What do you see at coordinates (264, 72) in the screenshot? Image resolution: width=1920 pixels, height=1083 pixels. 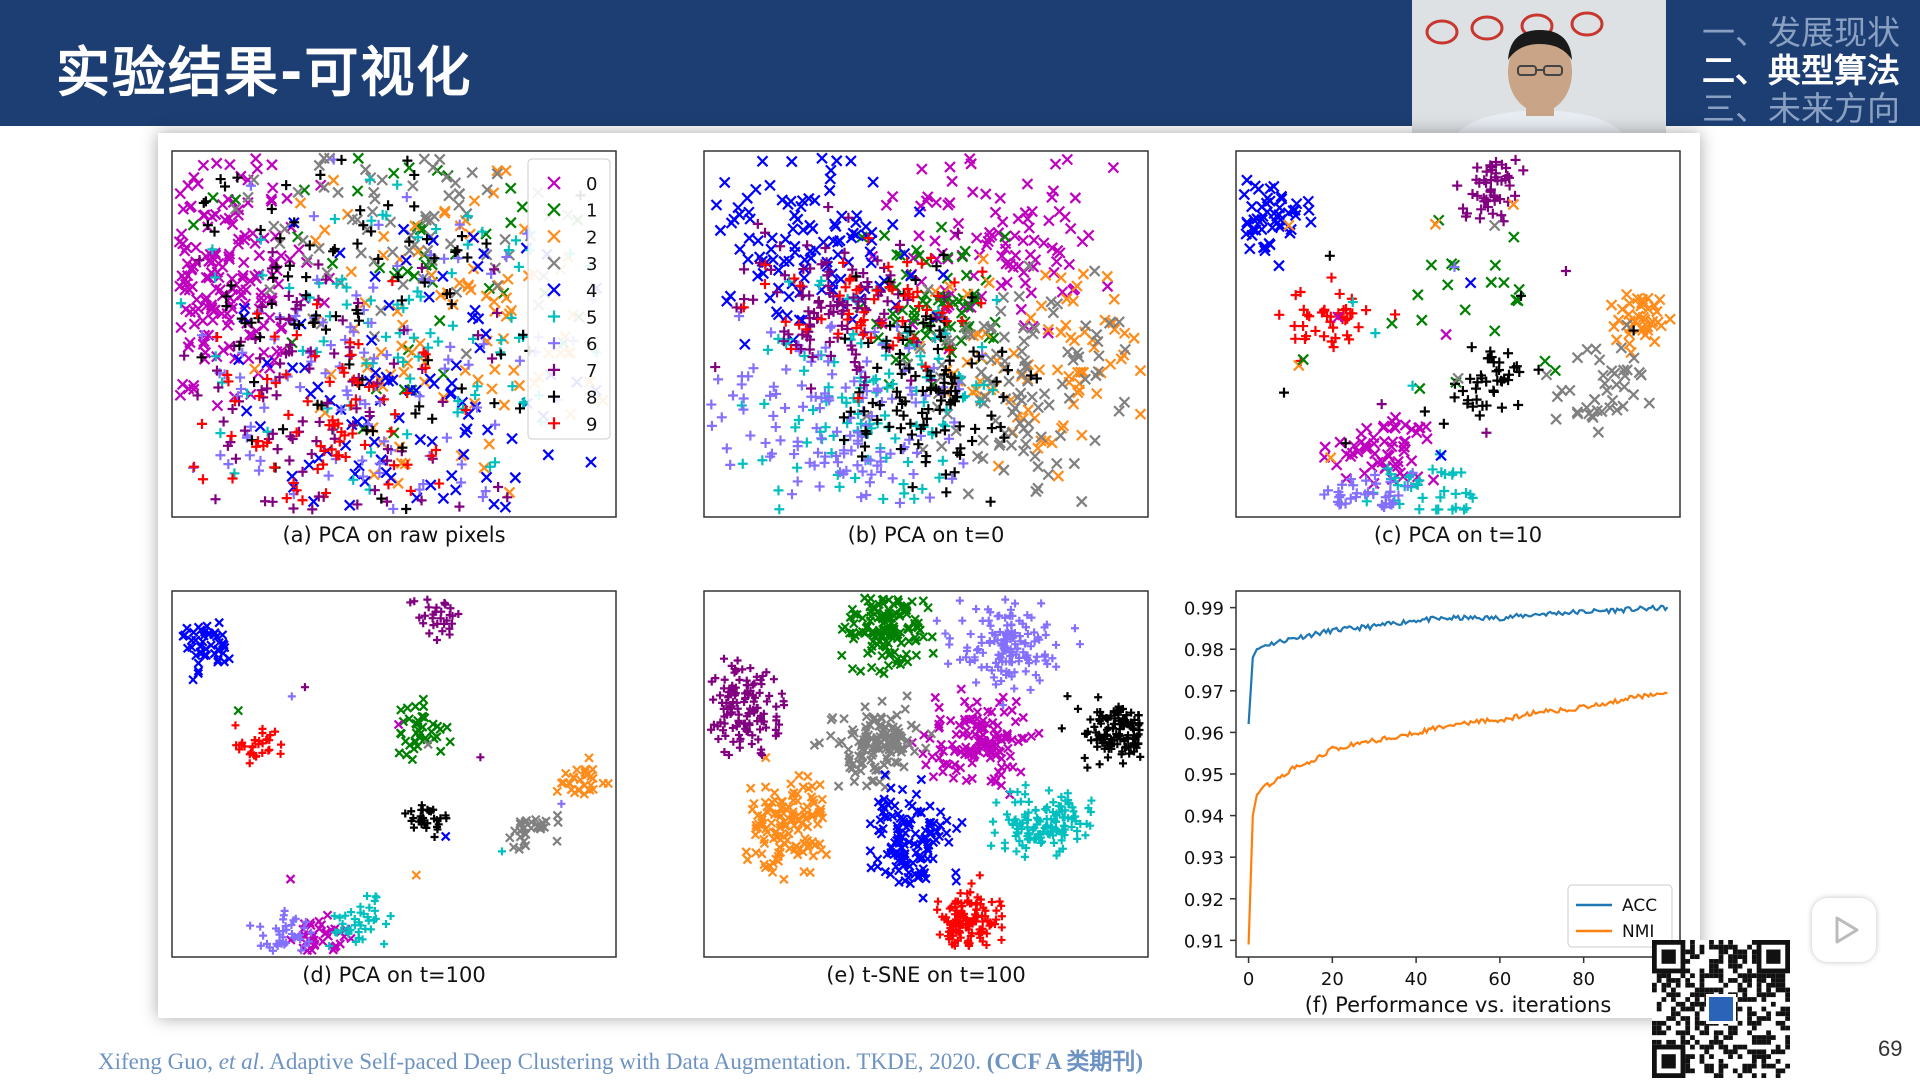 I see `page-title: 实验结果-可视化` at bounding box center [264, 72].